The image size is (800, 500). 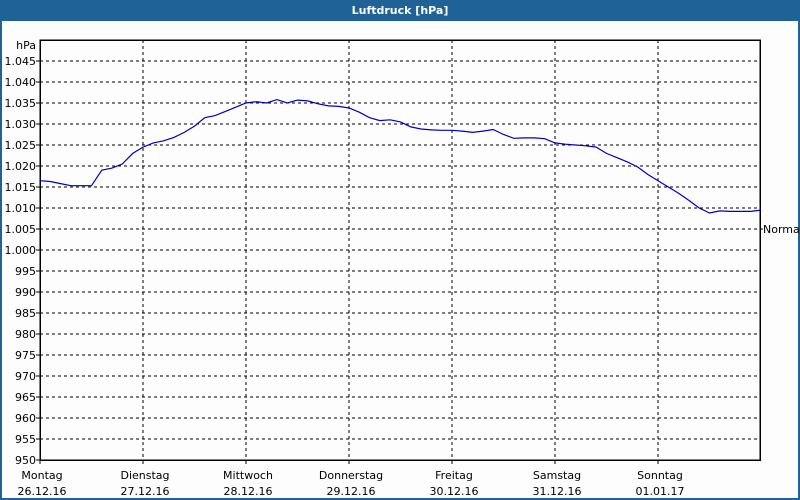 What do you see at coordinates (248, 491) in the screenshot?
I see `x-tick-date: 28.12.16` at bounding box center [248, 491].